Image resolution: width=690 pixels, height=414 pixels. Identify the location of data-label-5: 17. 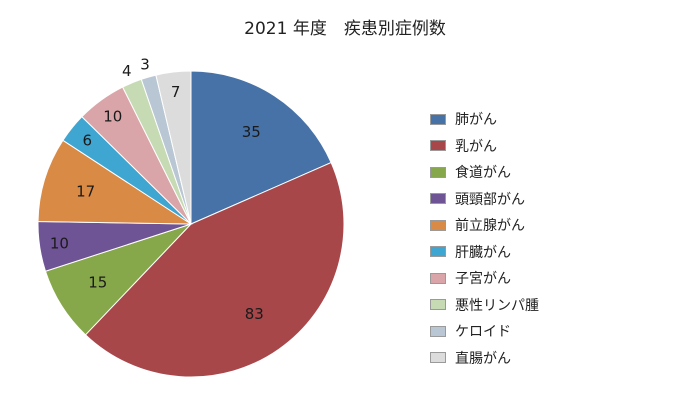
(85, 192).